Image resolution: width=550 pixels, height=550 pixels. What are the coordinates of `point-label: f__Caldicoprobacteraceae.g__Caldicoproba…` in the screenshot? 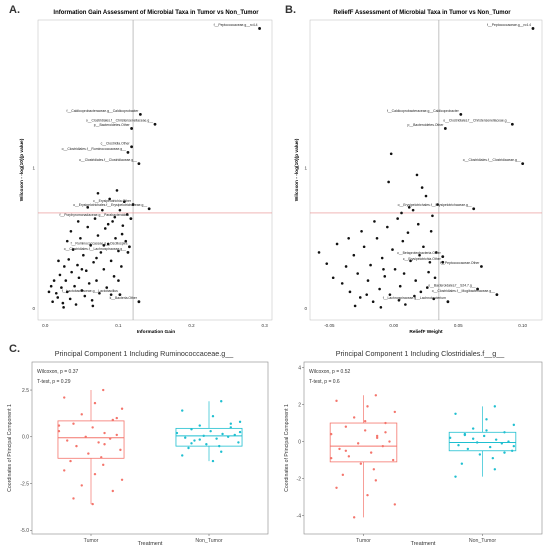 It's located at (423, 111).